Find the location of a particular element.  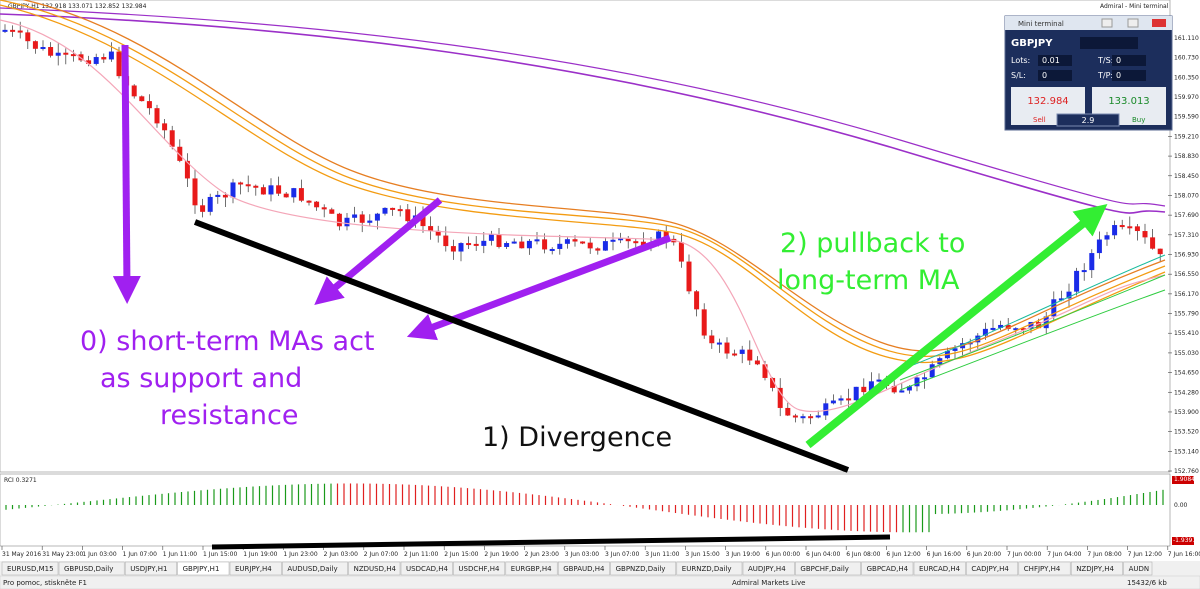

value: 0.01 is located at coordinates (1051, 60).